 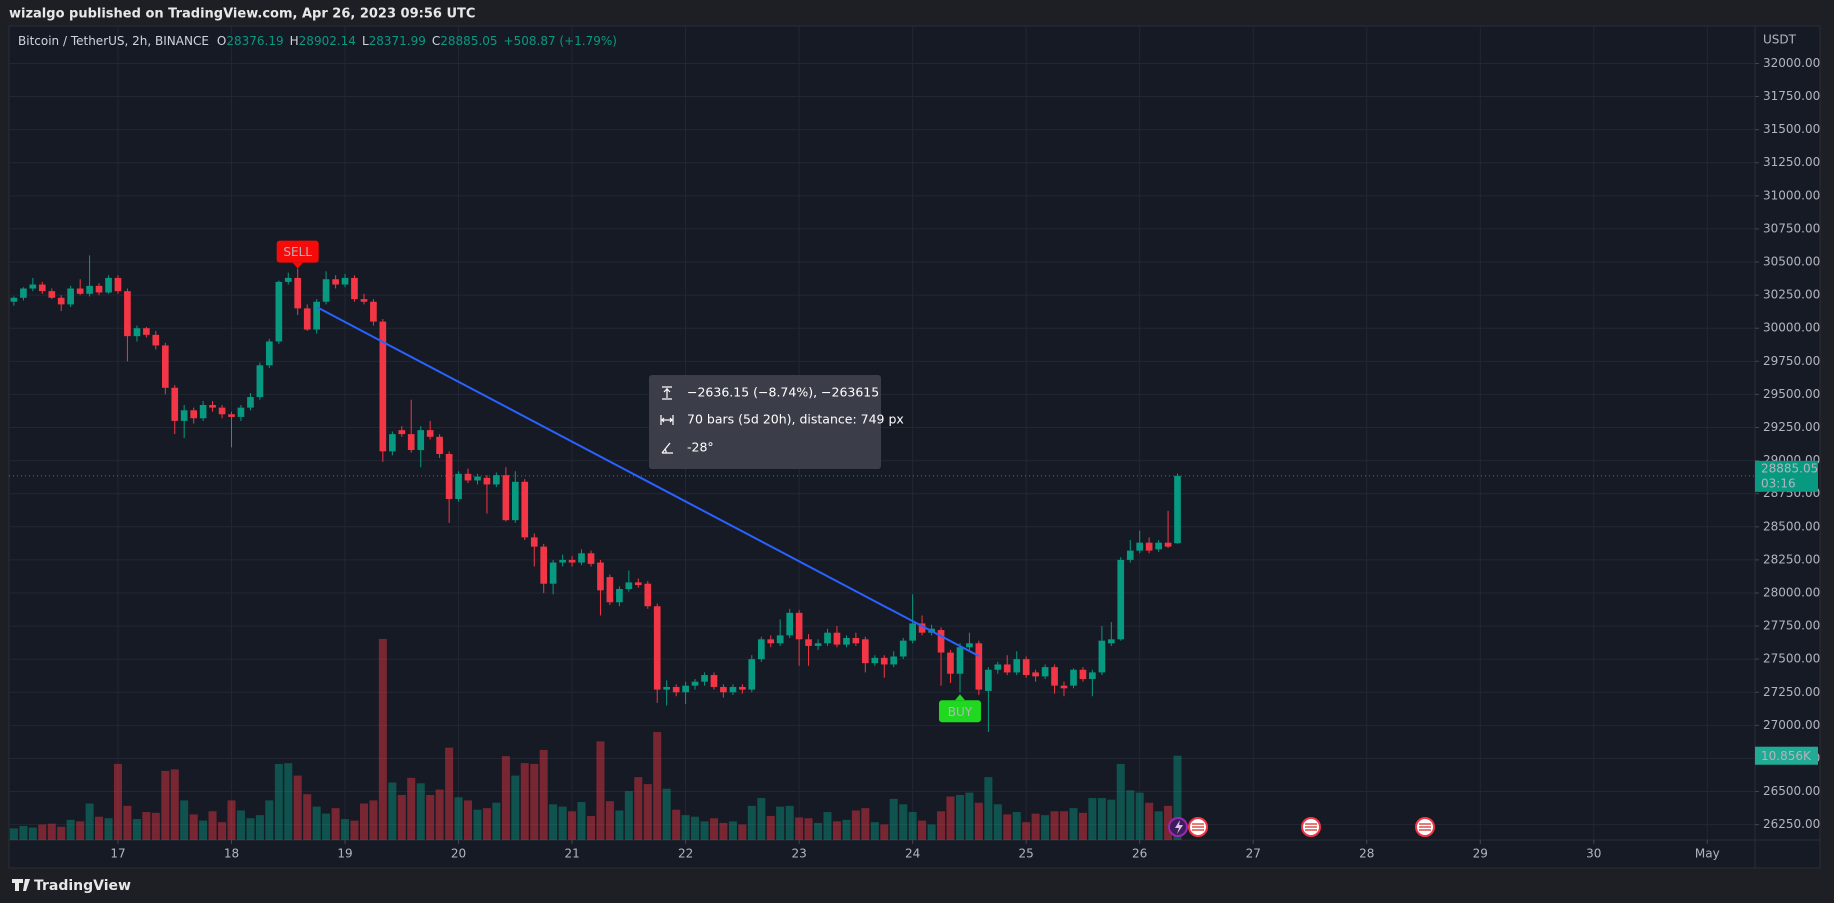 What do you see at coordinates (1791, 328) in the screenshot?
I see `y-tick-label: 30000.00` at bounding box center [1791, 328].